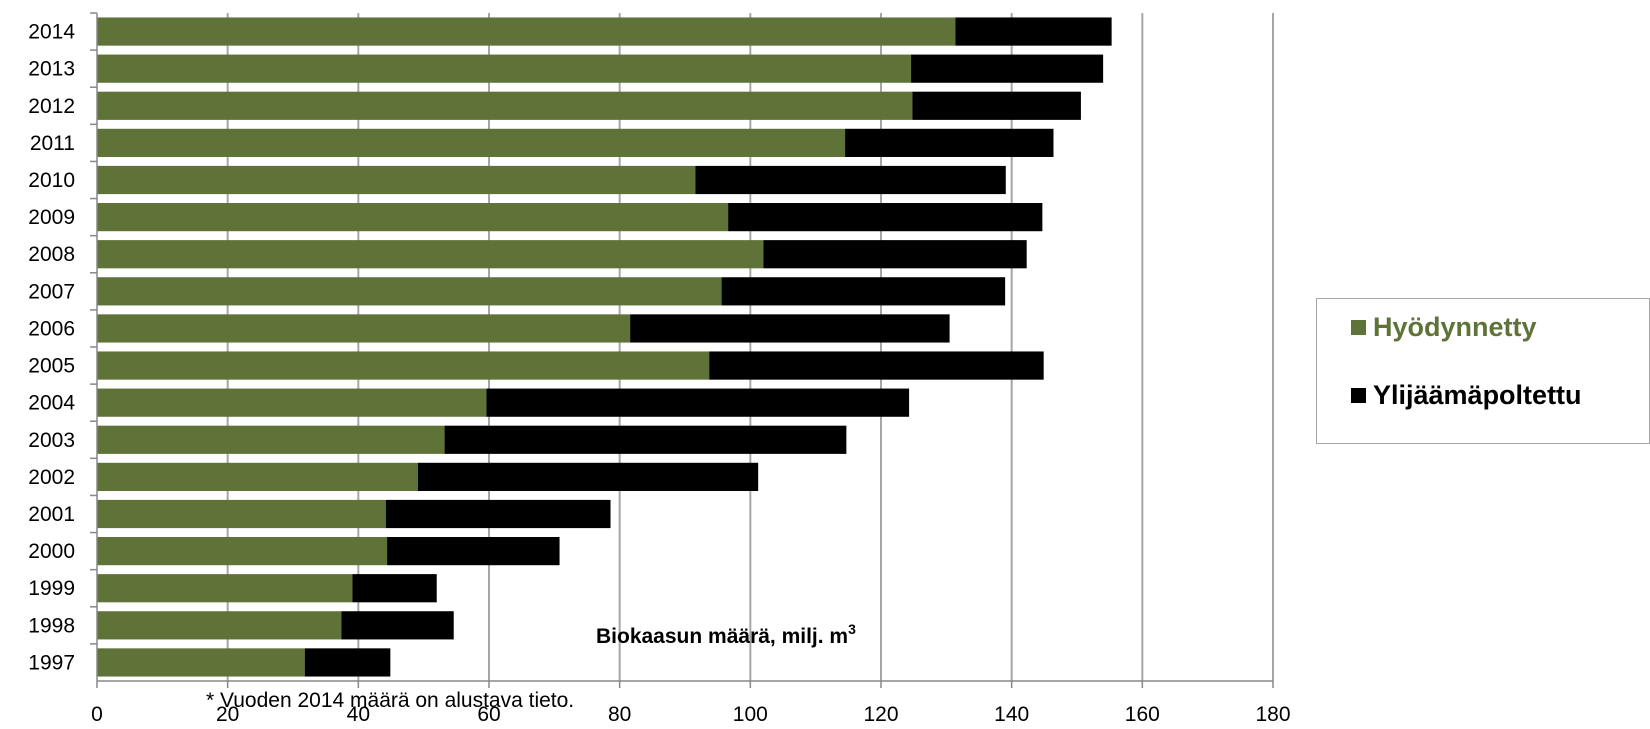 This screenshot has height=729, width=1650. What do you see at coordinates (1033, 31) in the screenshot?
I see `bar-ylijaamapoltettu-2014` at bounding box center [1033, 31].